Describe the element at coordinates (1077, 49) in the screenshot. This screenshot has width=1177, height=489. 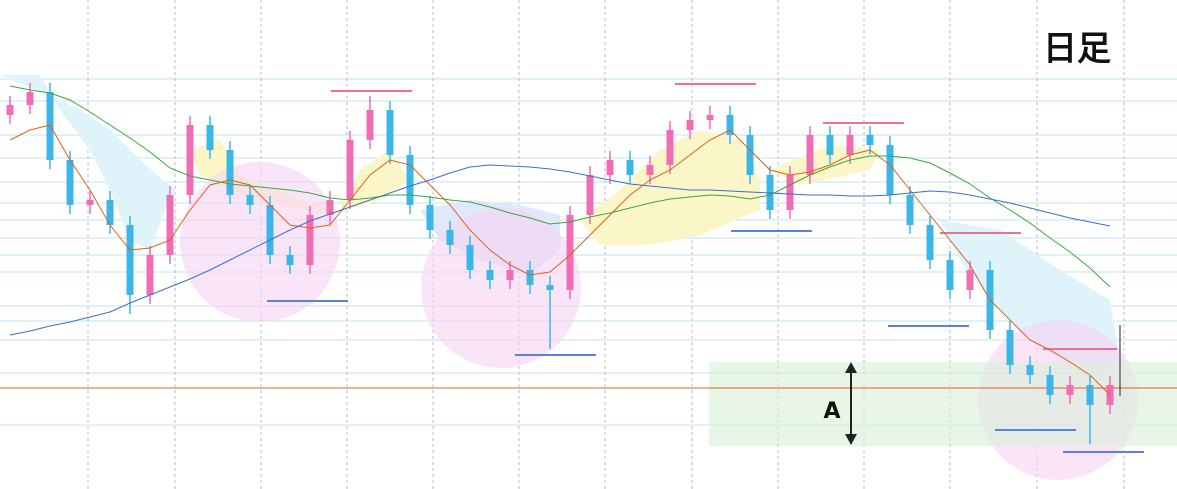
I see `chart-title: 日足` at that location.